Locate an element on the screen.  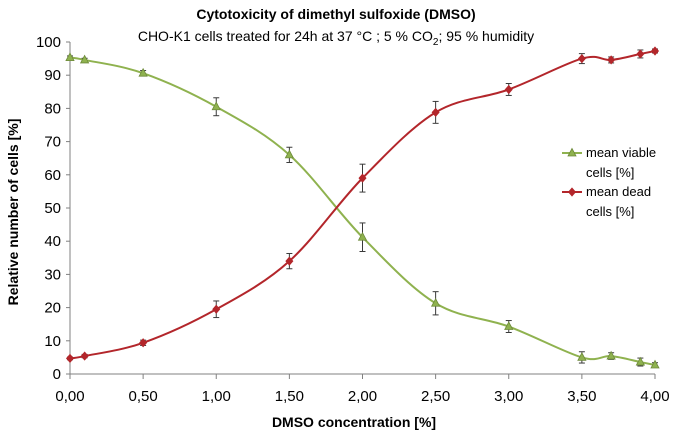
y-tick-label: 20 is located at coordinates (52, 308).